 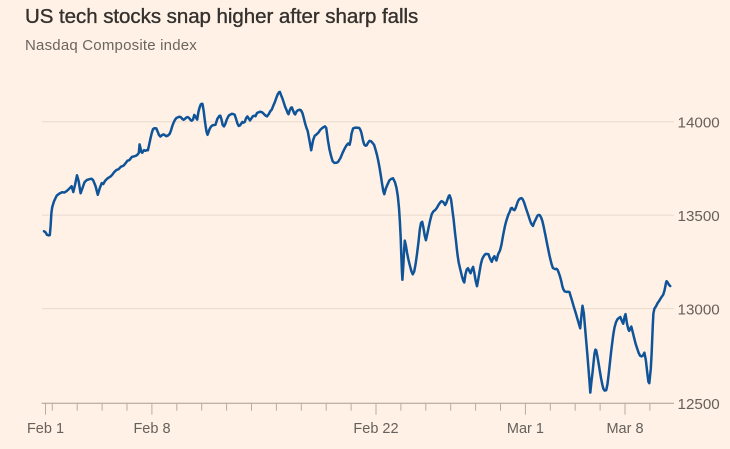 I want to click on svg-text: Feb 8, so click(x=151, y=429).